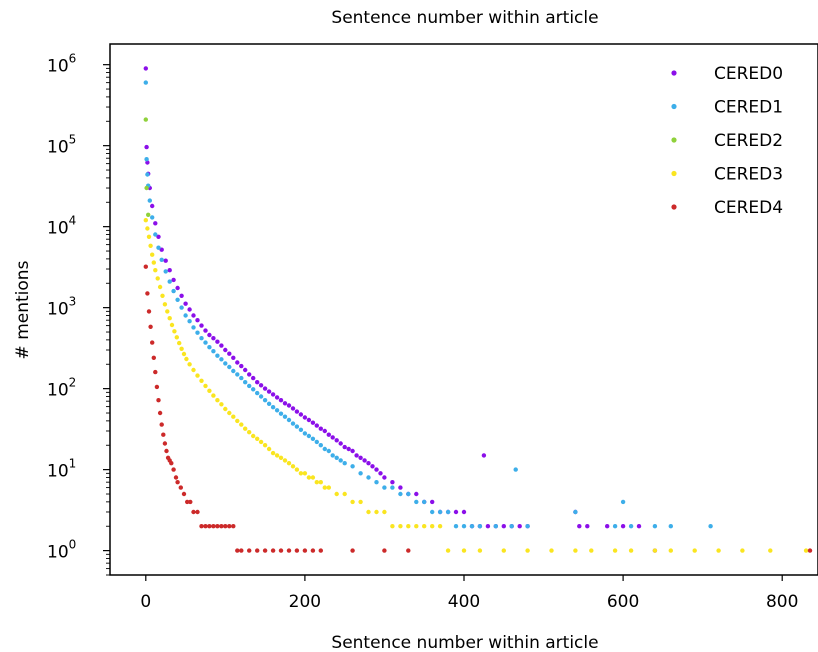 This screenshot has width=818, height=652. I want to click on legend-marker-CERED2, so click(674, 140).